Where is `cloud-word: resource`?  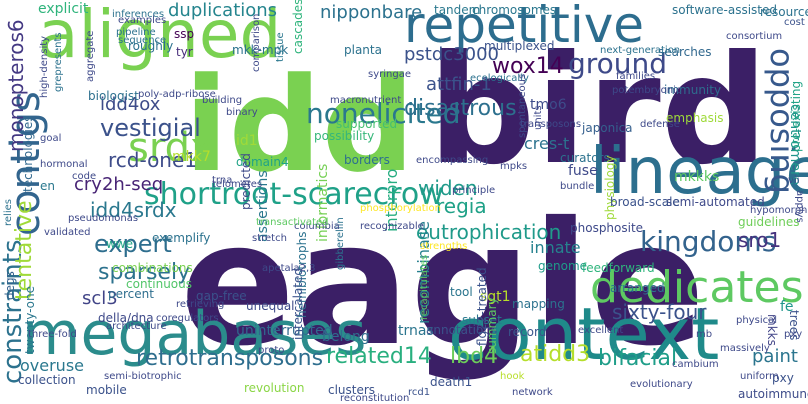 cloud-word: resource is located at coordinates (784, 12).